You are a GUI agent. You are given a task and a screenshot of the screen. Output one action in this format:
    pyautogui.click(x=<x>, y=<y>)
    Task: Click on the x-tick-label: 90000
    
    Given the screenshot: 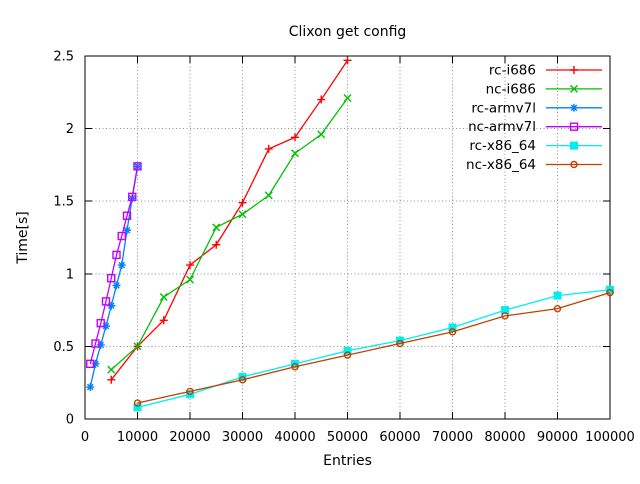 What is the action you would take?
    pyautogui.click(x=557, y=437)
    